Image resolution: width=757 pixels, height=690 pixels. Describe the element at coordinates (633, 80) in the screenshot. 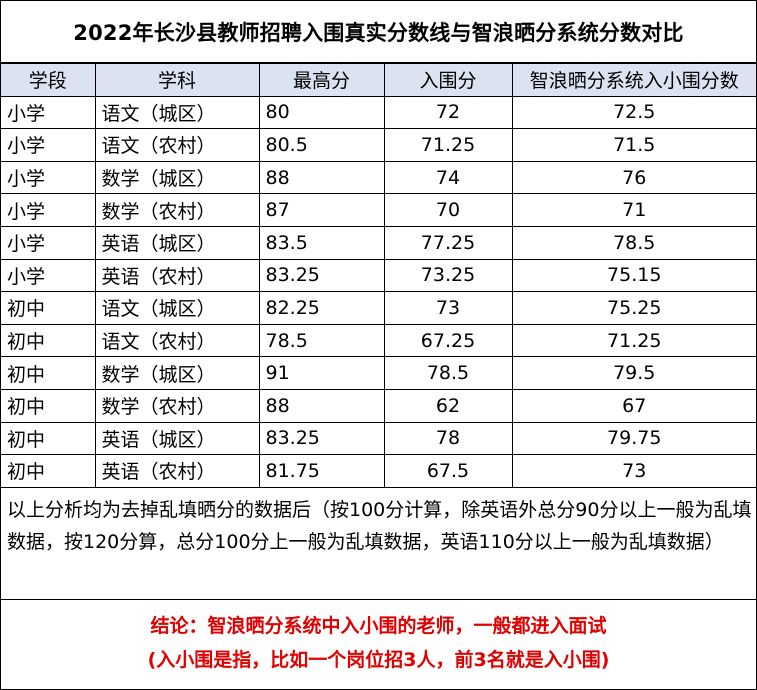

I see `header-system-score: 智浪晒分系统入小围分数` at that location.